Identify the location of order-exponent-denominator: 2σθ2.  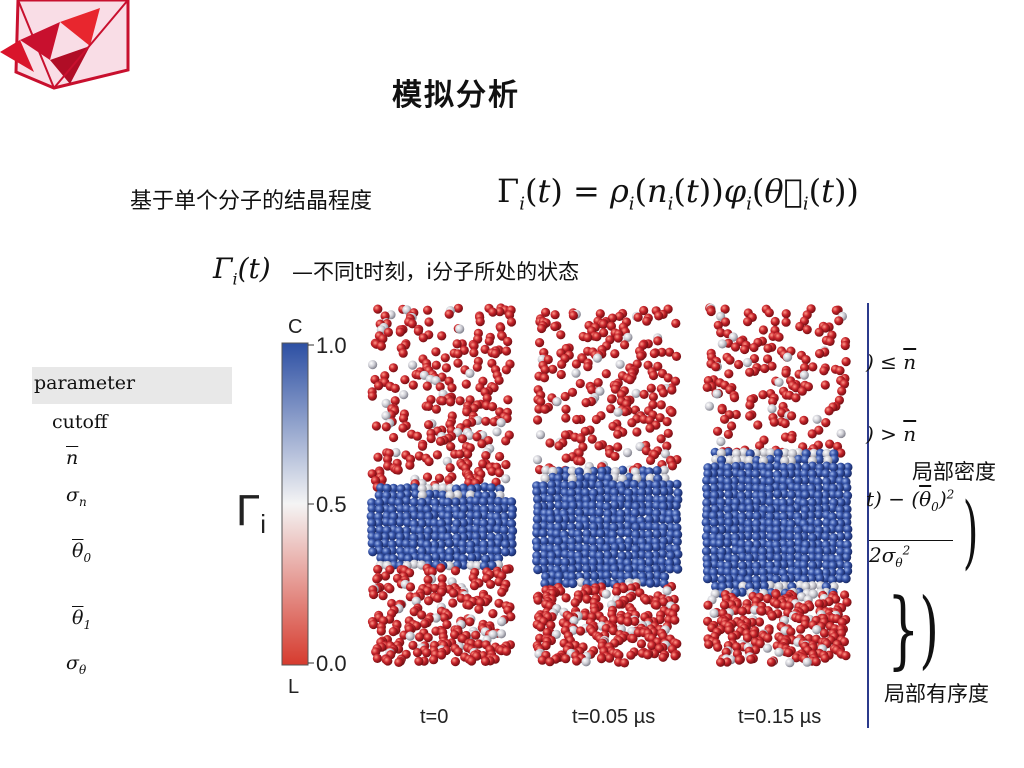
(911, 555).